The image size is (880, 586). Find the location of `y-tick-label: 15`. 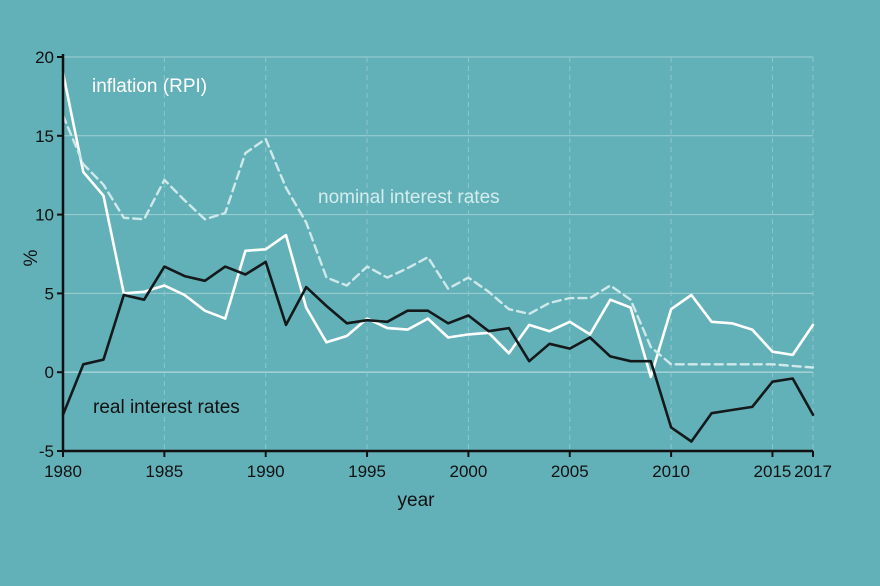

y-tick-label: 15 is located at coordinates (44, 136).